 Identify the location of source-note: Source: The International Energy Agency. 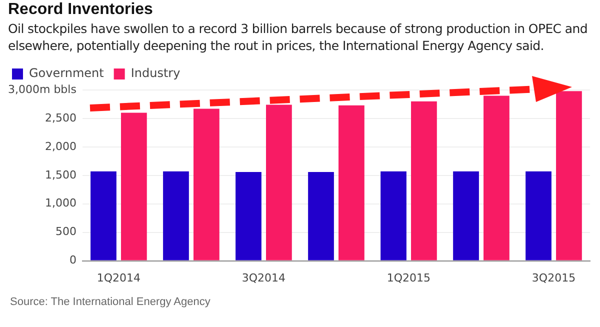
(110, 302).